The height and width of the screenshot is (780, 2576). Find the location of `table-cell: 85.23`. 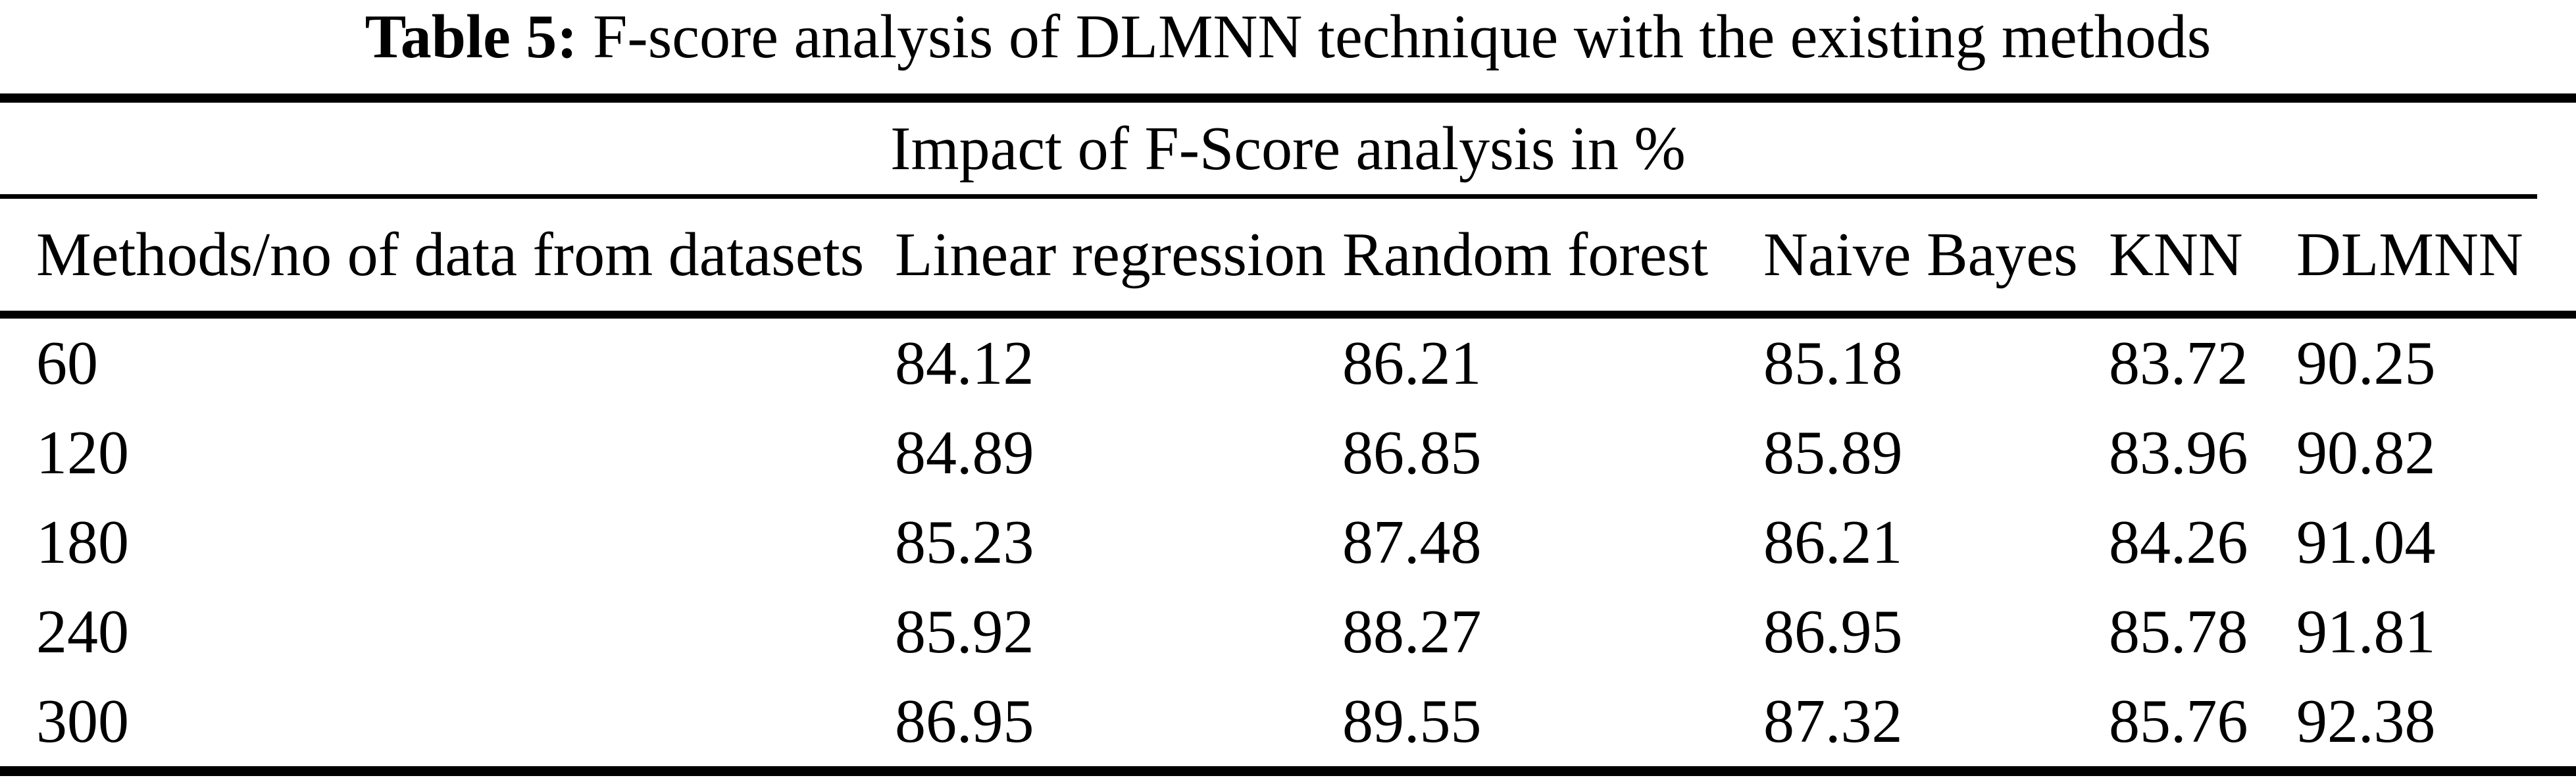

table-cell: 85.23 is located at coordinates (964, 542).